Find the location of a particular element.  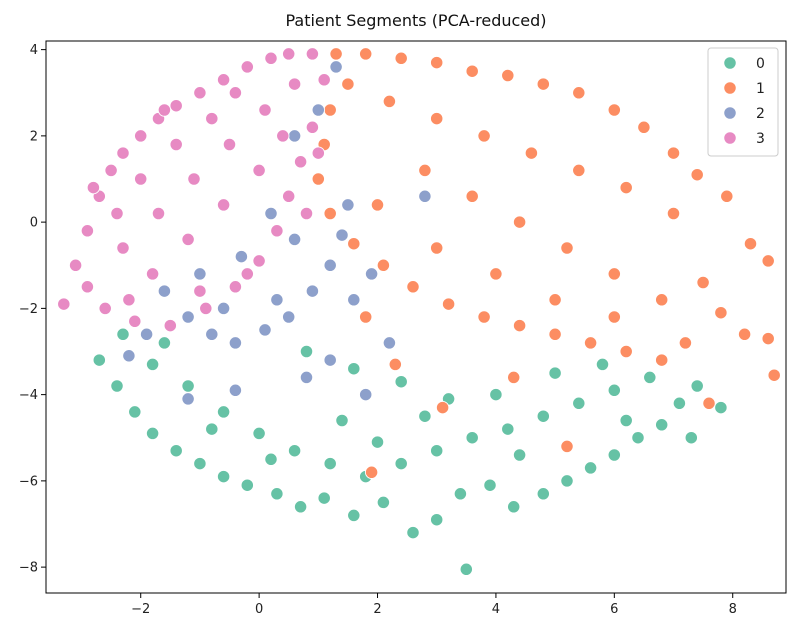

y-tick-label-0: 4 is located at coordinates (34, 50).